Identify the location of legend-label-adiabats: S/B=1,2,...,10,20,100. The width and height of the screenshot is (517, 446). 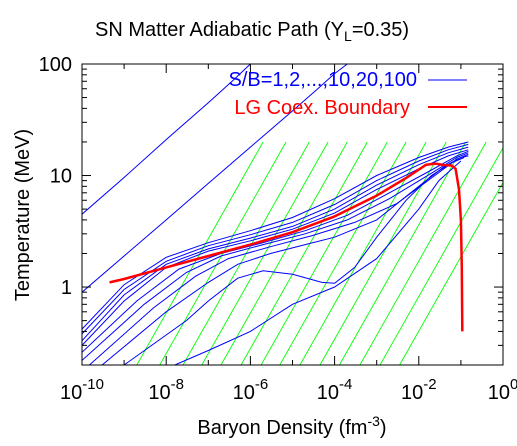
(323, 80).